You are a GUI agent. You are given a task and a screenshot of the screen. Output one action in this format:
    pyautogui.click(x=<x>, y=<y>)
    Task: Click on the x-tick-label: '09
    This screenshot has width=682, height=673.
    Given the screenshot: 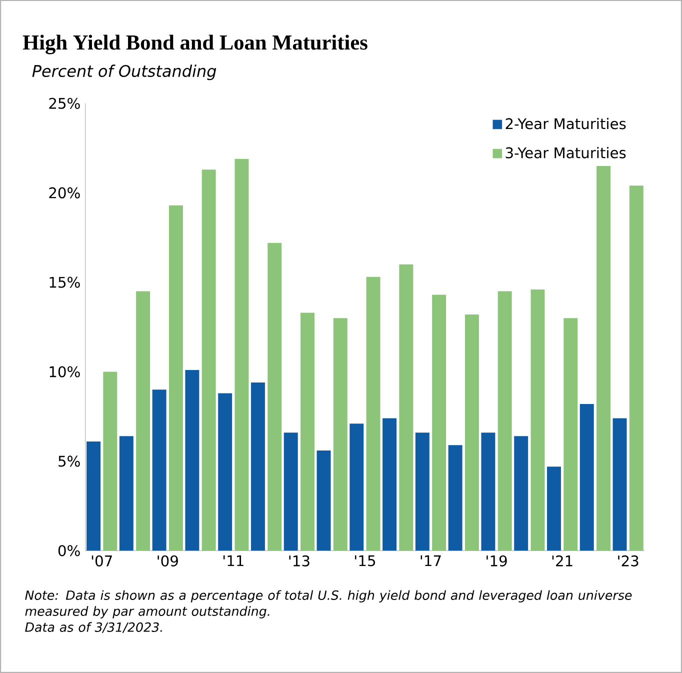 What is the action you would take?
    pyautogui.click(x=168, y=560)
    